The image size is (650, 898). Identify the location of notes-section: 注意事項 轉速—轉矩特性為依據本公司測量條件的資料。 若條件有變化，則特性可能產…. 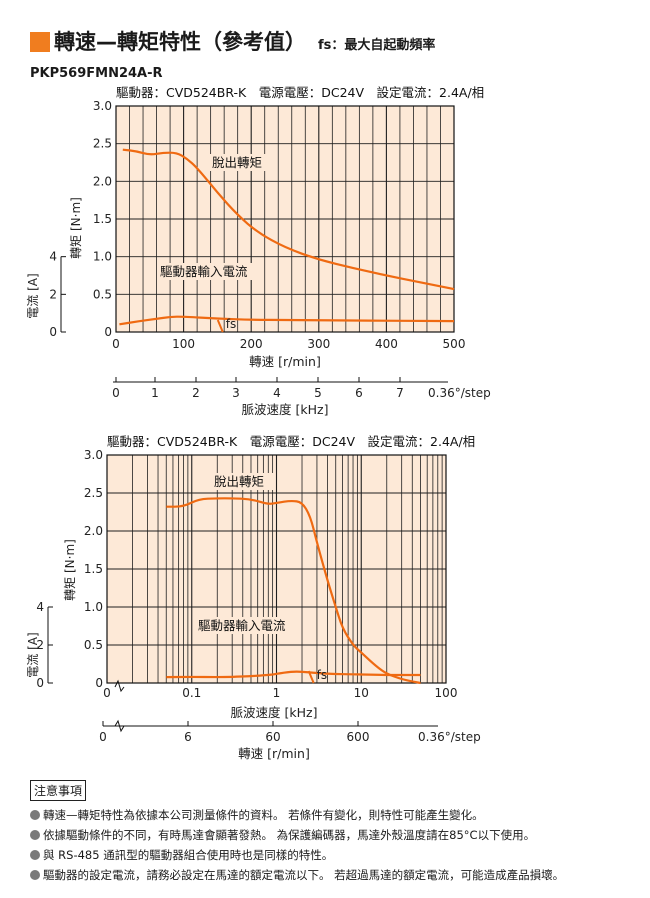
(330, 832).